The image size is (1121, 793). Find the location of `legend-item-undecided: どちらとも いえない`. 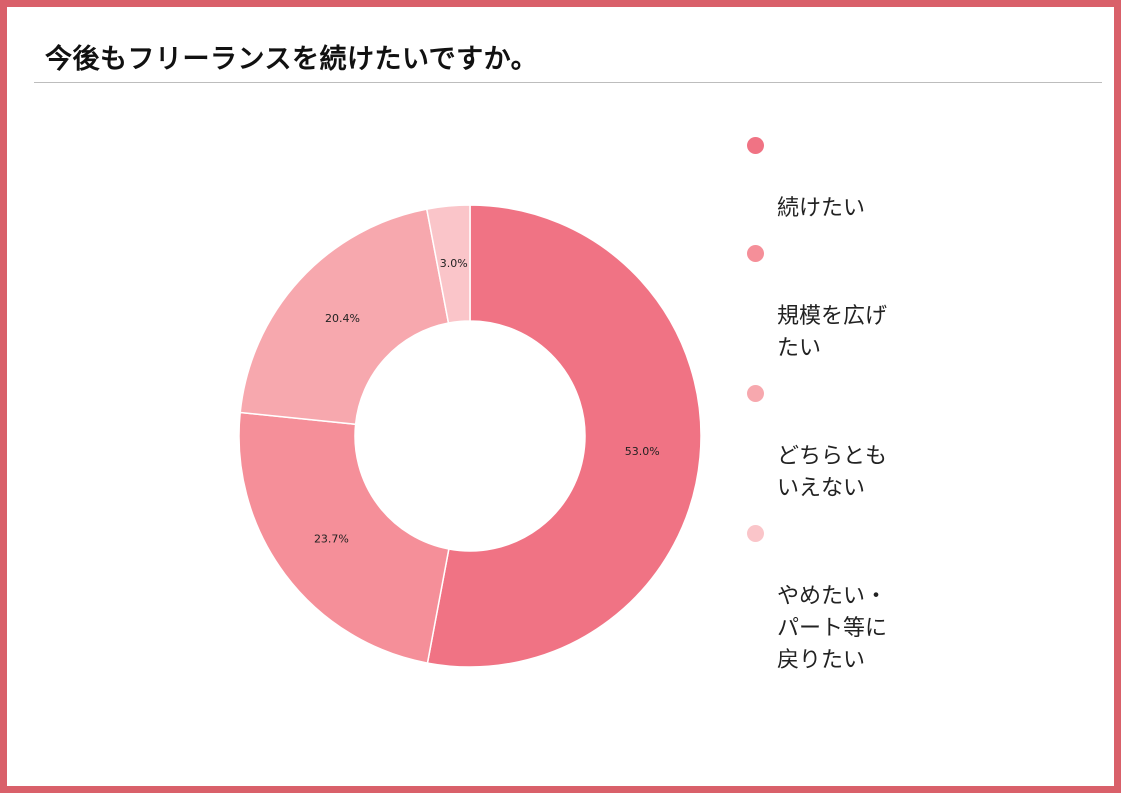

legend-item-undecided: どちらとも いえない is located at coordinates (847, 441).